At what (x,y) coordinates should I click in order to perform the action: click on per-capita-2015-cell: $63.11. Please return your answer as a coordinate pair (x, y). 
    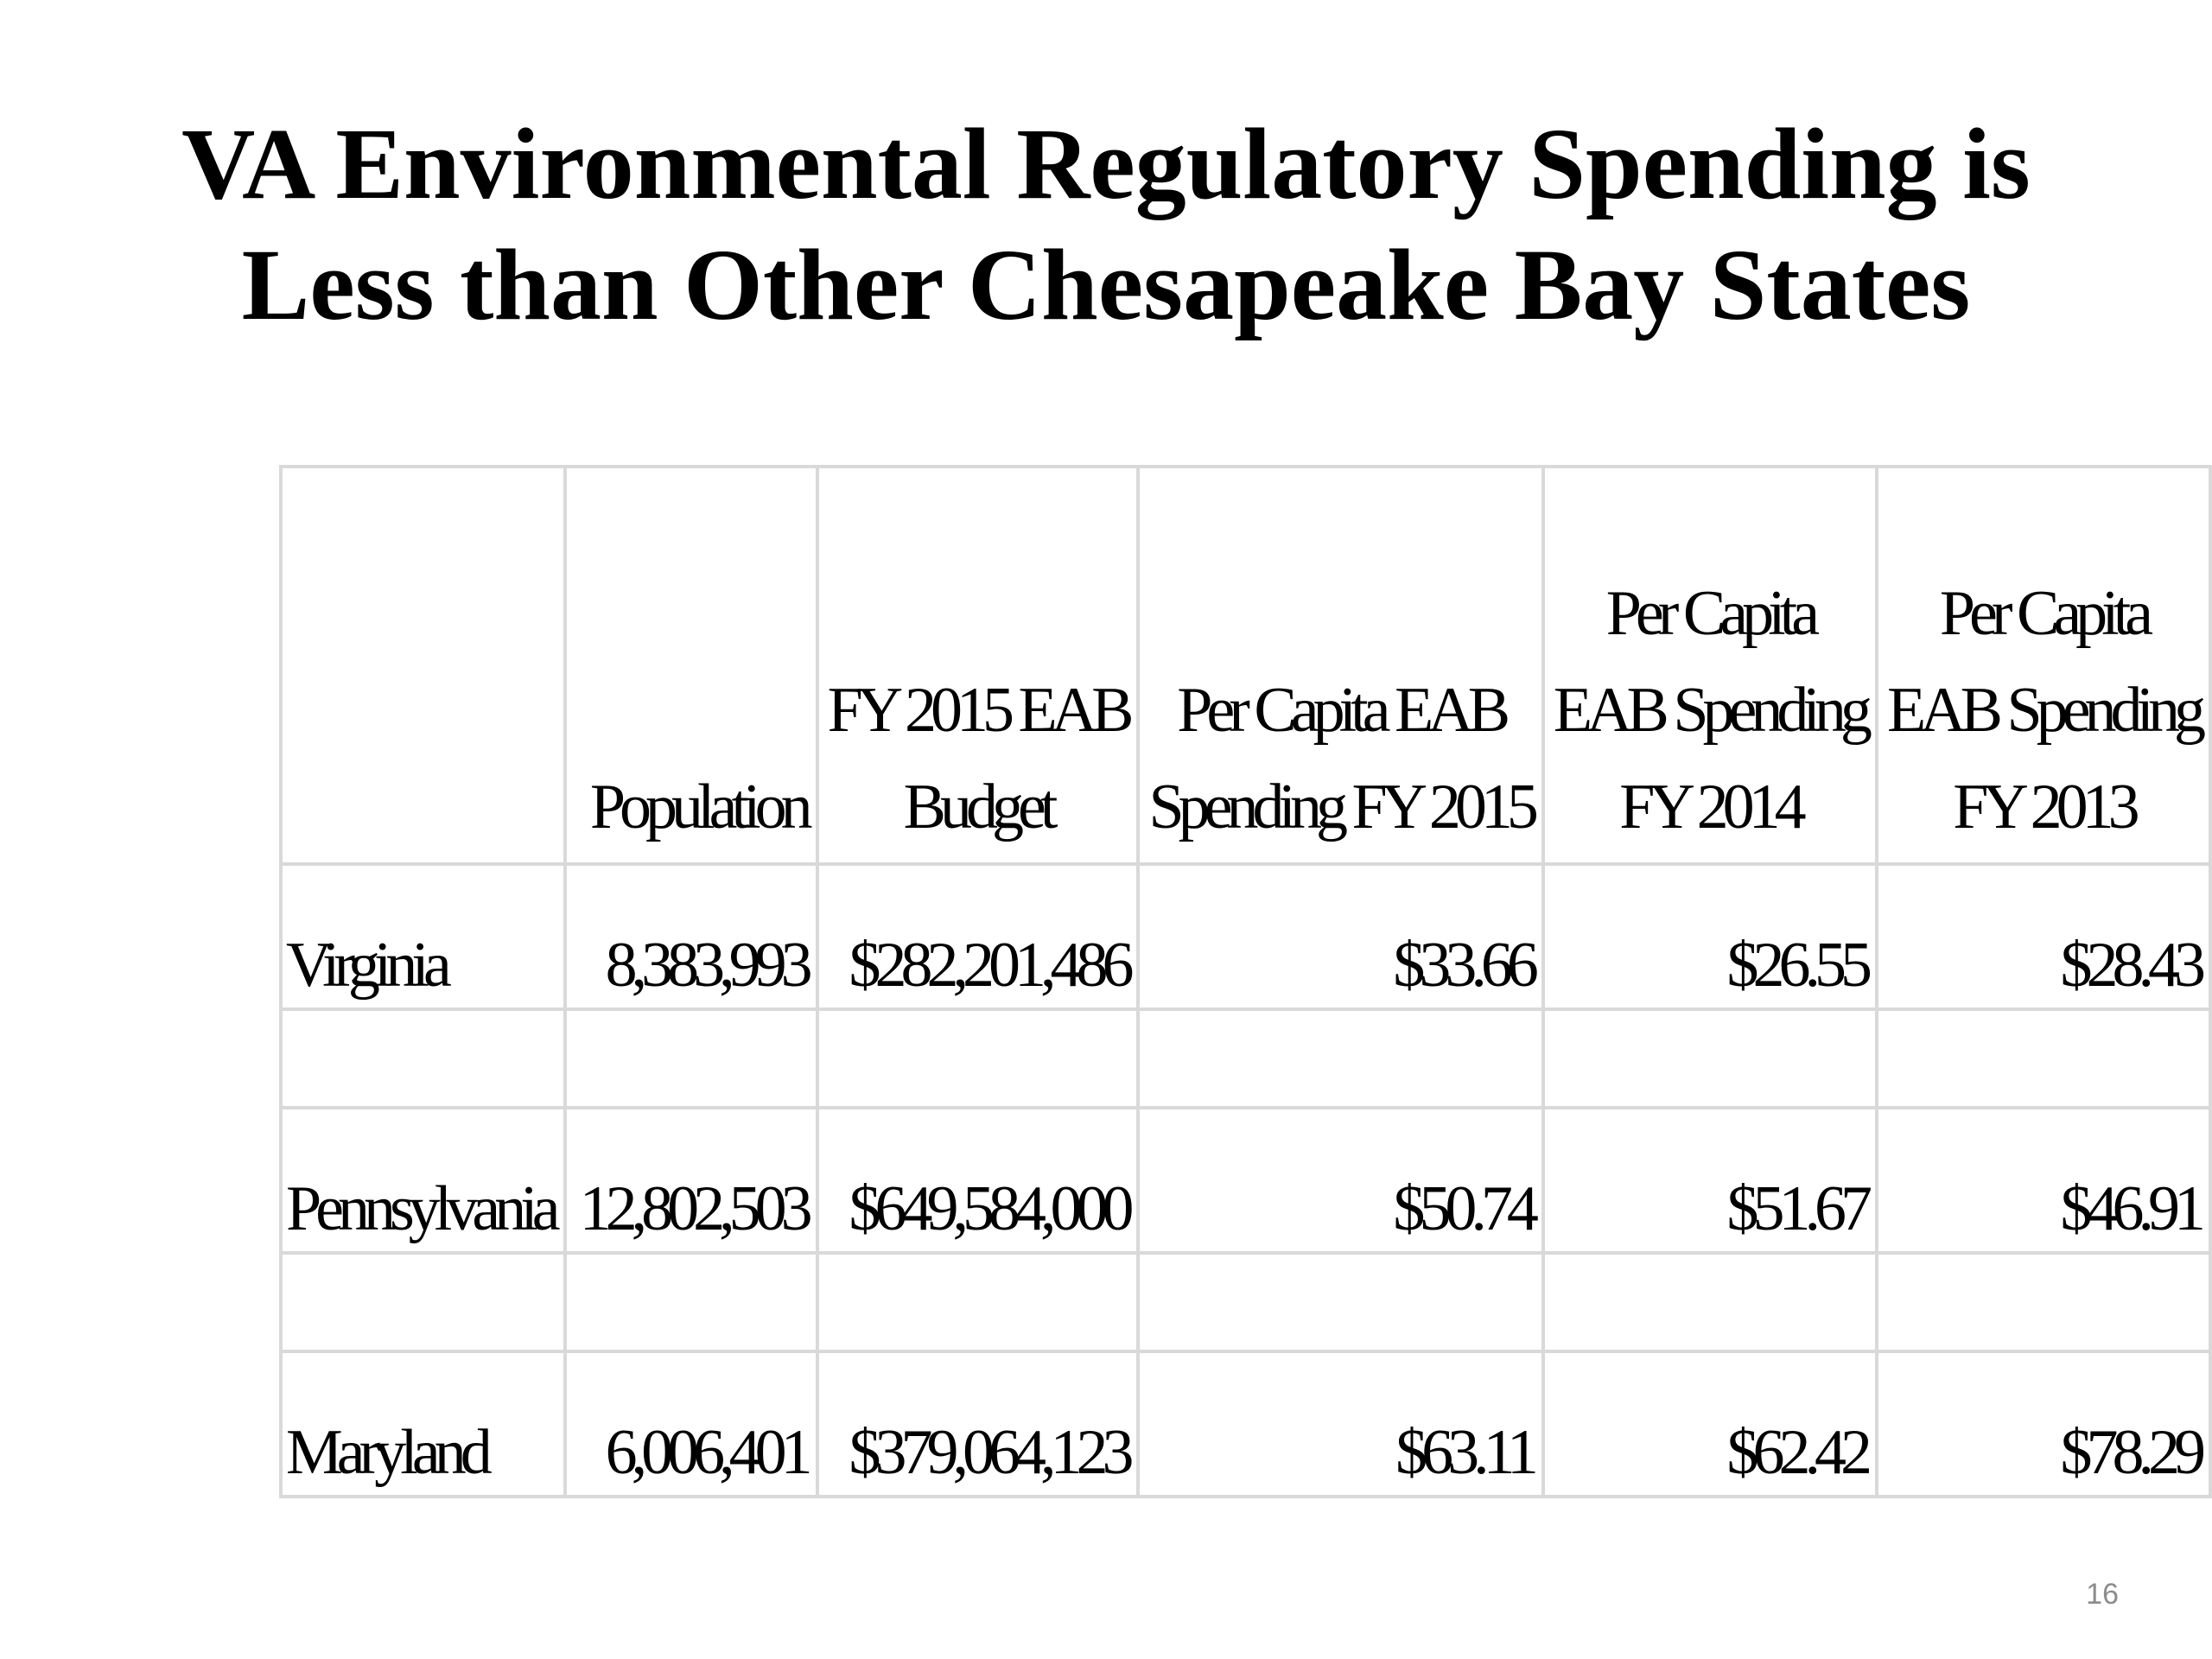
    Looking at the image, I should click on (1340, 1424).